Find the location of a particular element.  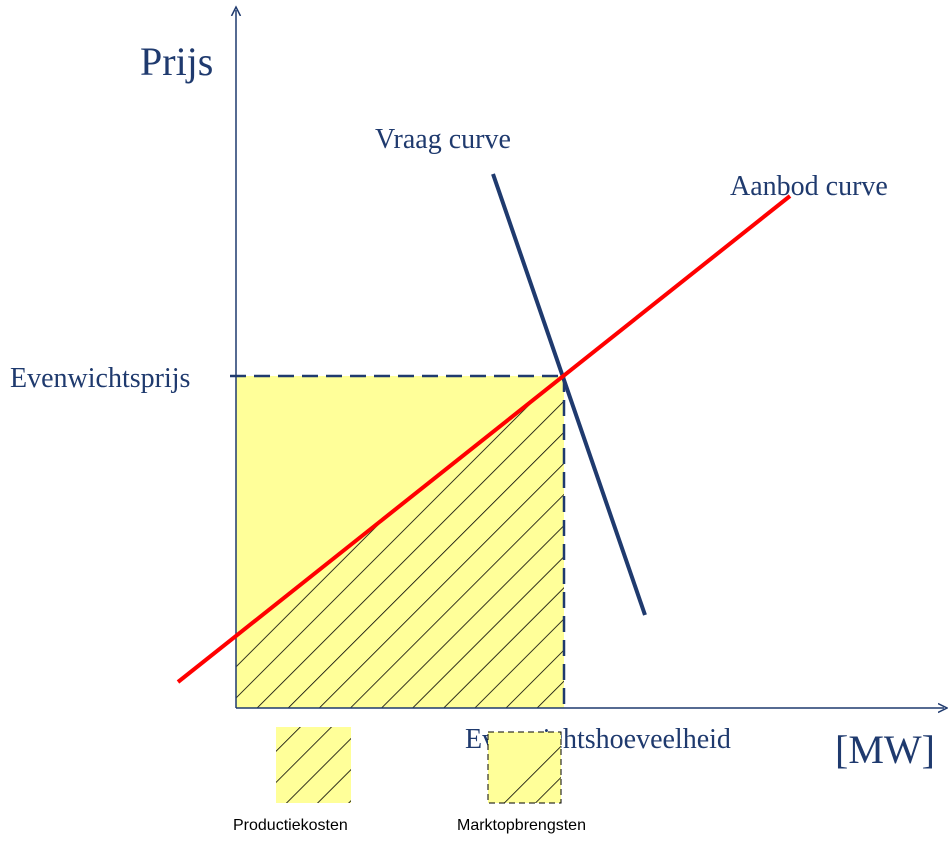

demand-curve is located at coordinates (569, 394).